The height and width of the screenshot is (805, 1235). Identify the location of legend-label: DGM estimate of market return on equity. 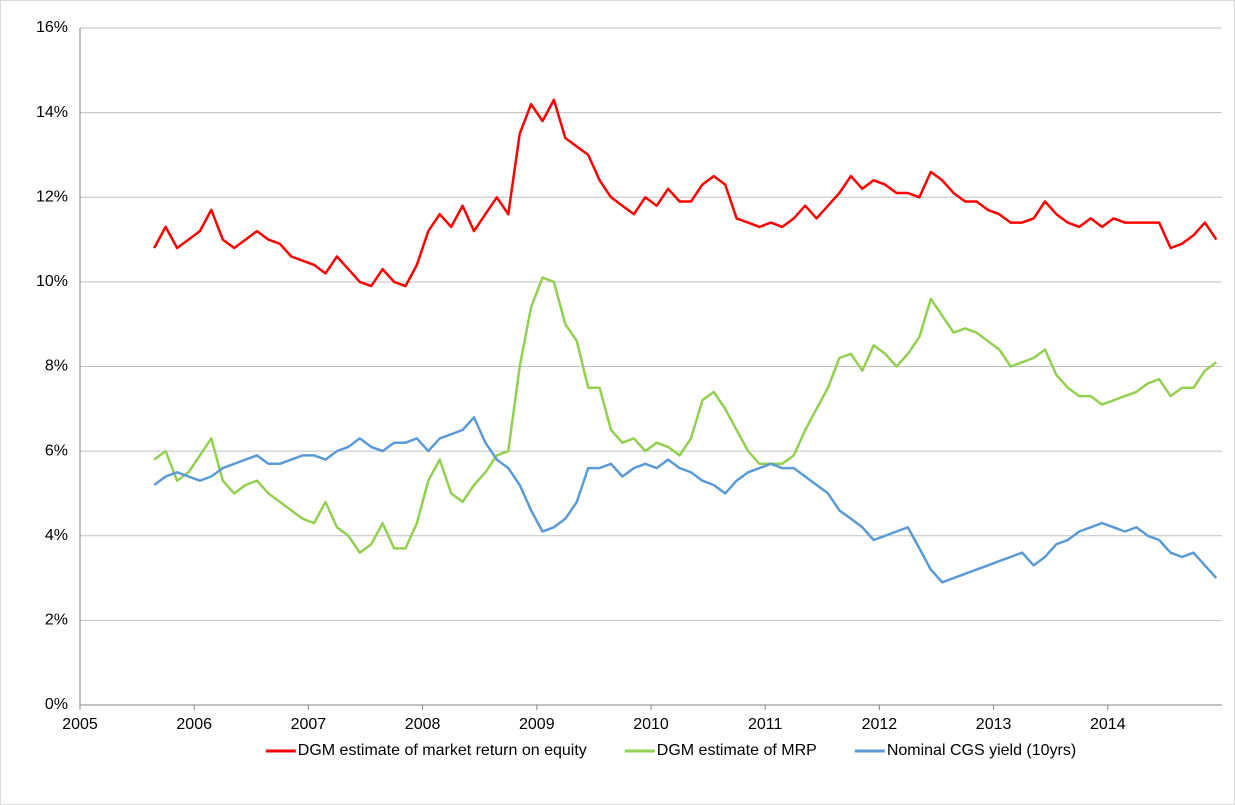
(442, 750).